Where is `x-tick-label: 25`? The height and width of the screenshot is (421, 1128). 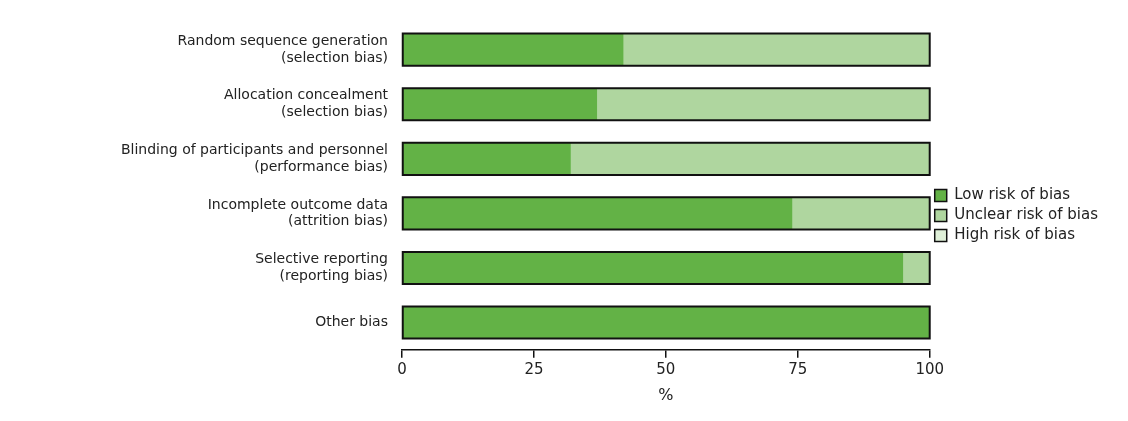
x-tick-label: 25 is located at coordinates (534, 368).